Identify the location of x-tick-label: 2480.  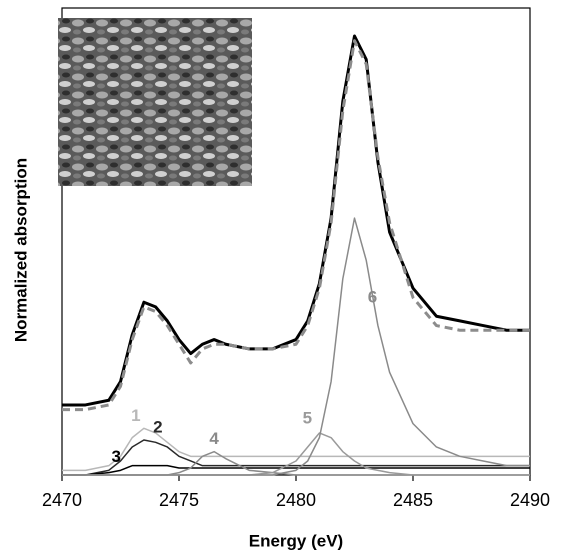
(296, 500).